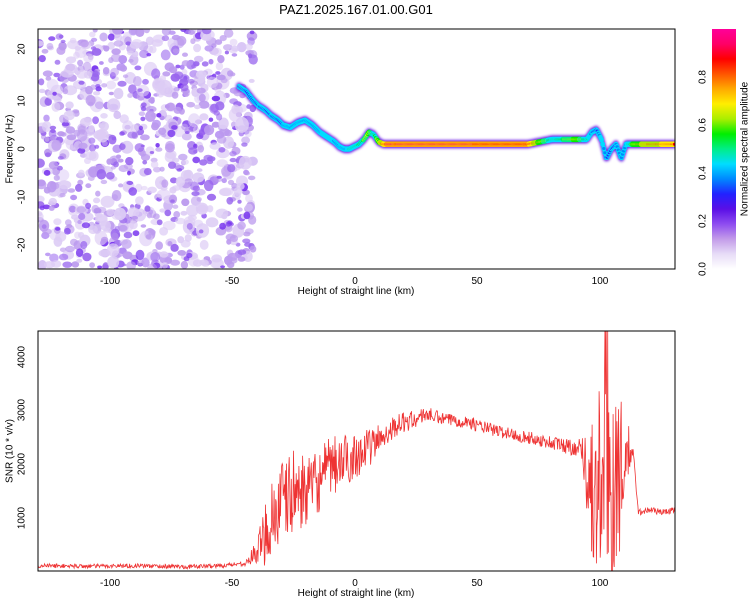 The width and height of the screenshot is (750, 600). Describe the element at coordinates (703, 269) in the screenshot. I see `colorbar-tick-label: 0.0` at that location.